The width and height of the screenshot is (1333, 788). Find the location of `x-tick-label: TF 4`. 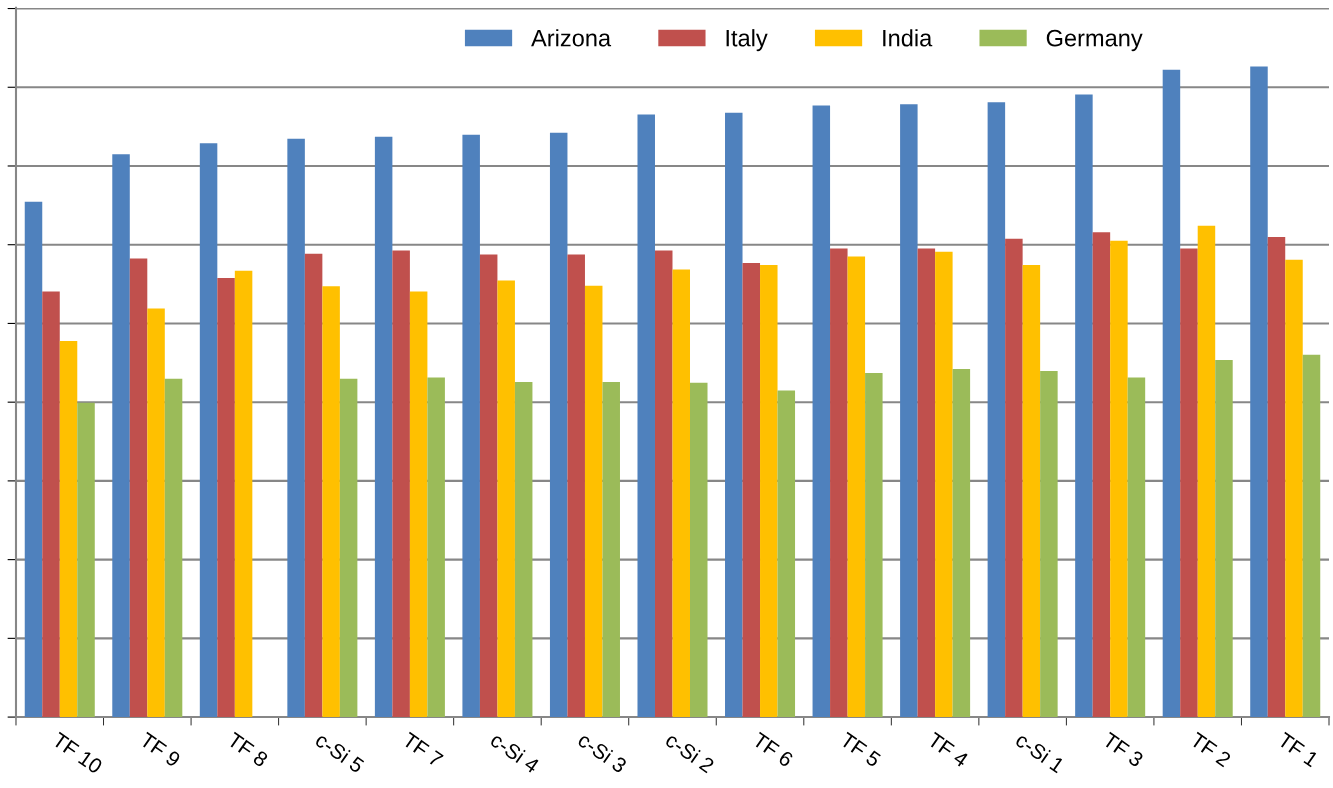

x-tick-label: TF 4 is located at coordinates (948, 749).